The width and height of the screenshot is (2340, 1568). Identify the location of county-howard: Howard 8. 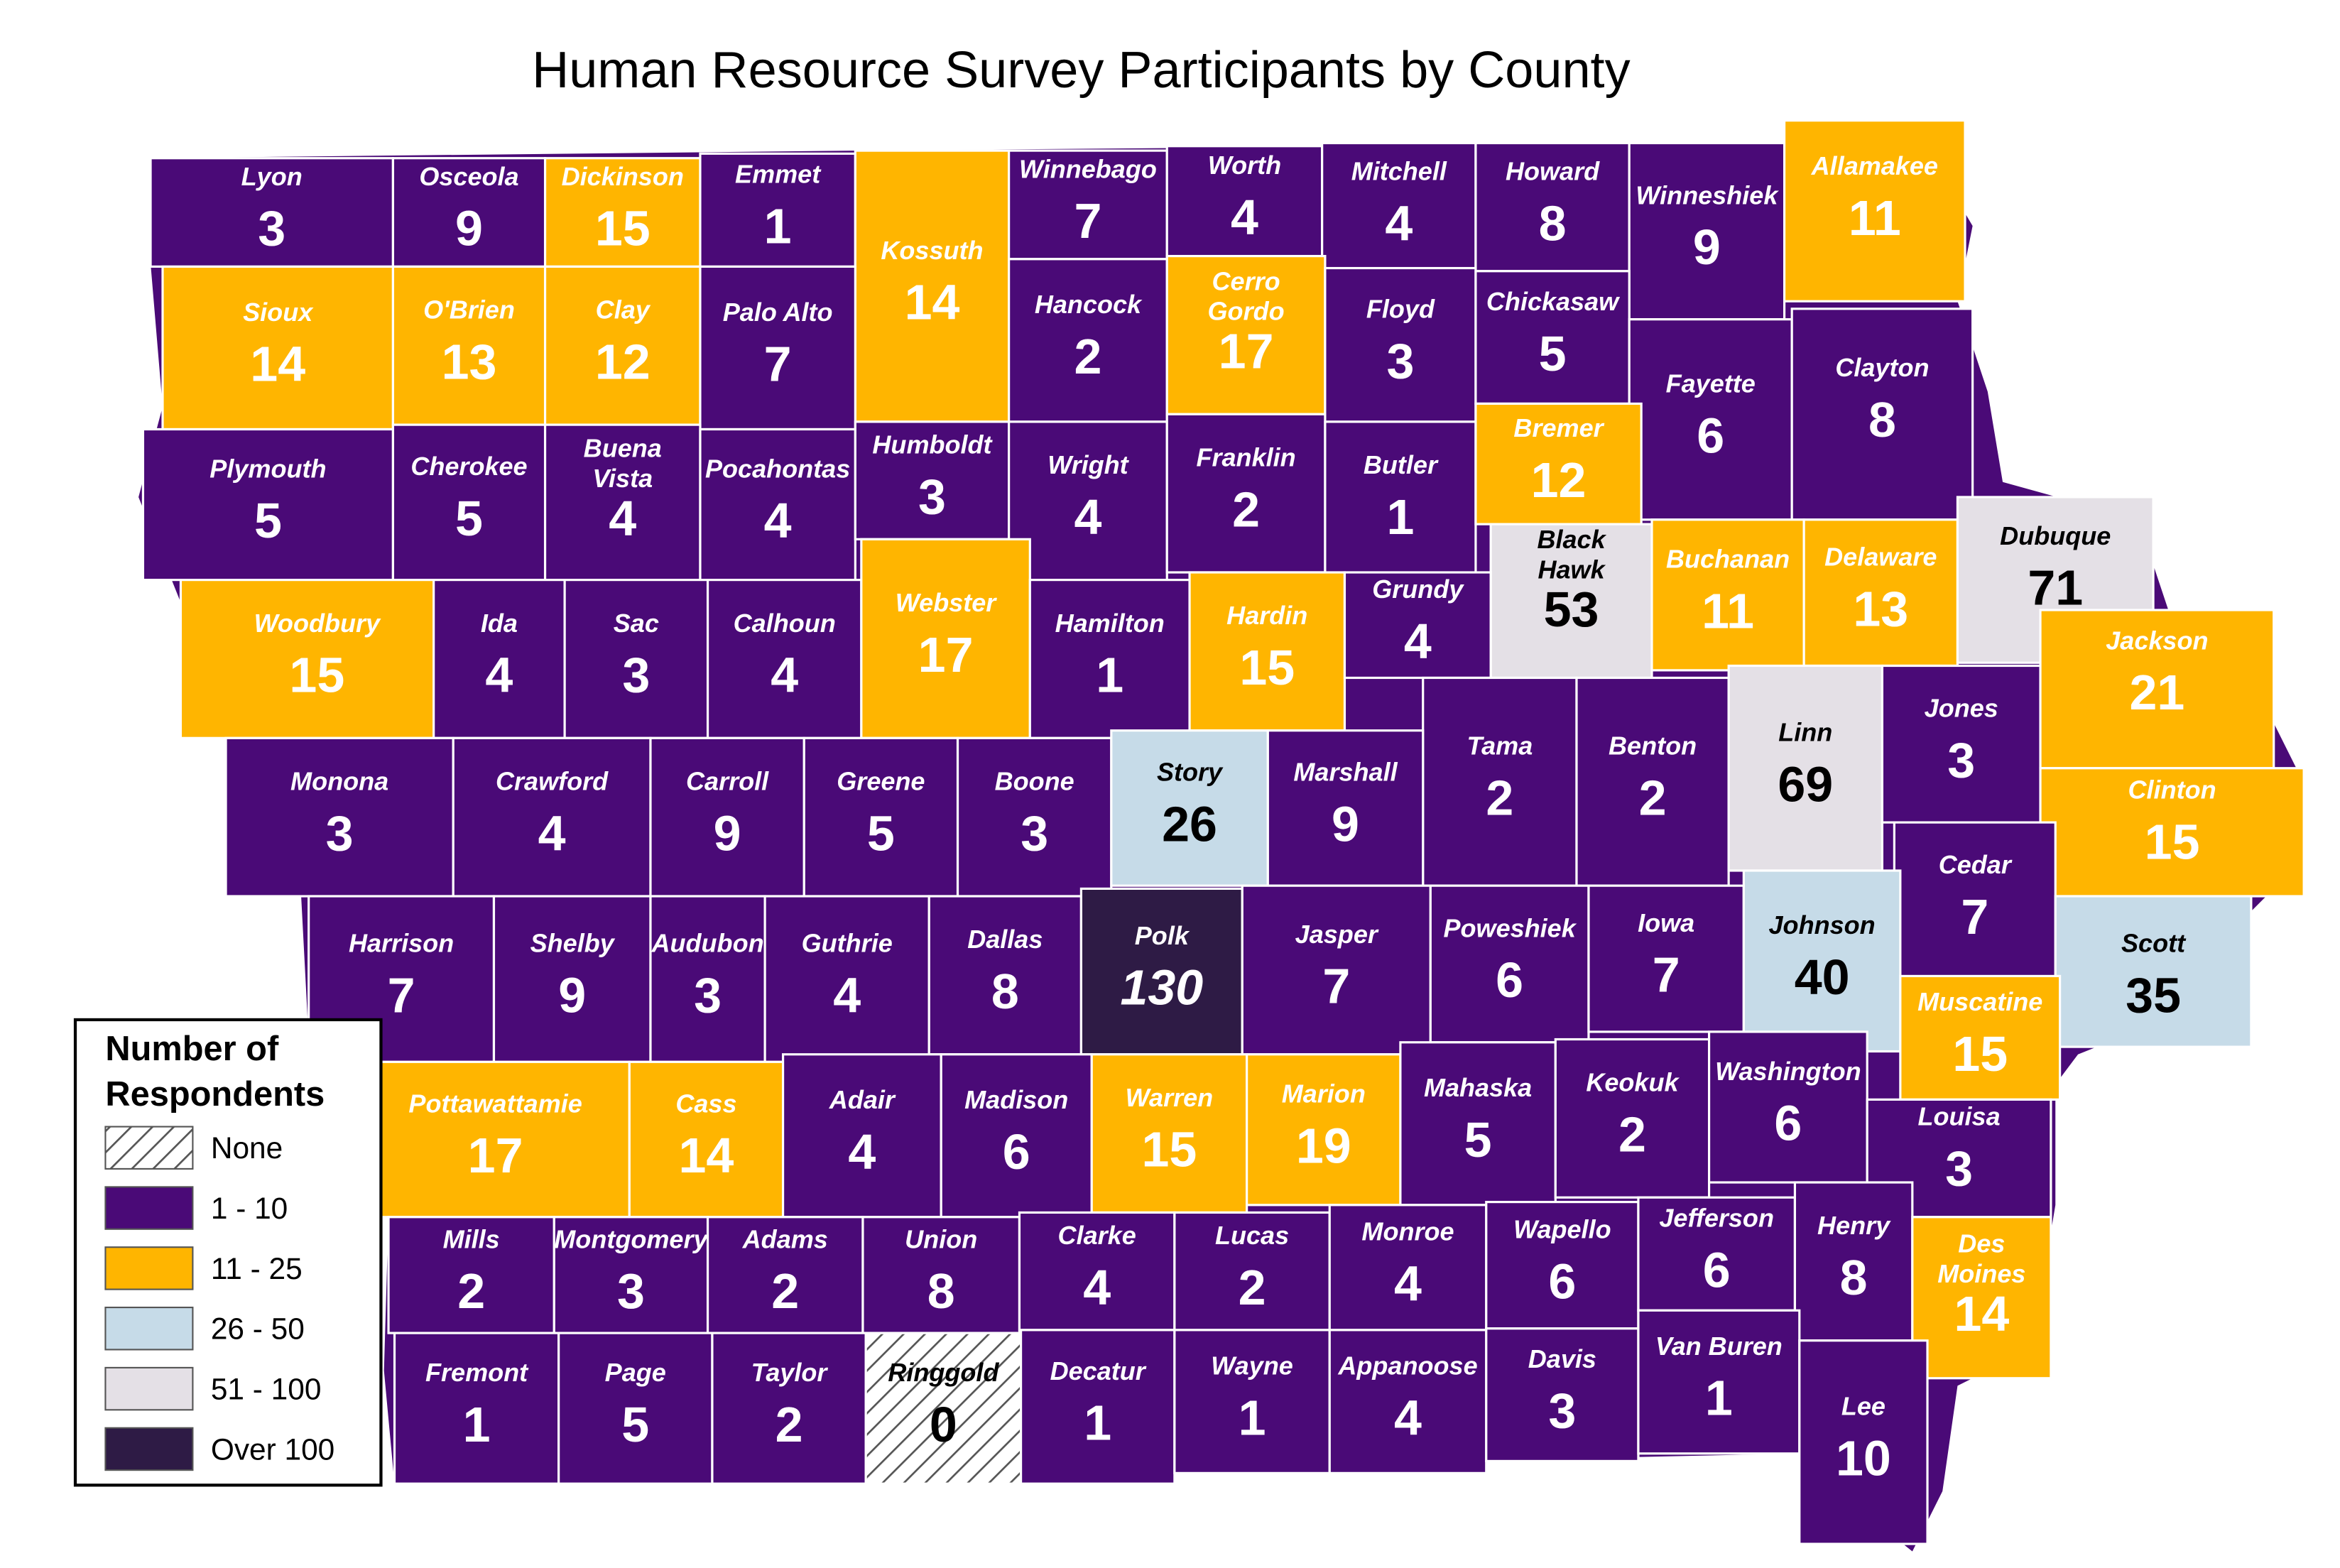
(1553, 207).